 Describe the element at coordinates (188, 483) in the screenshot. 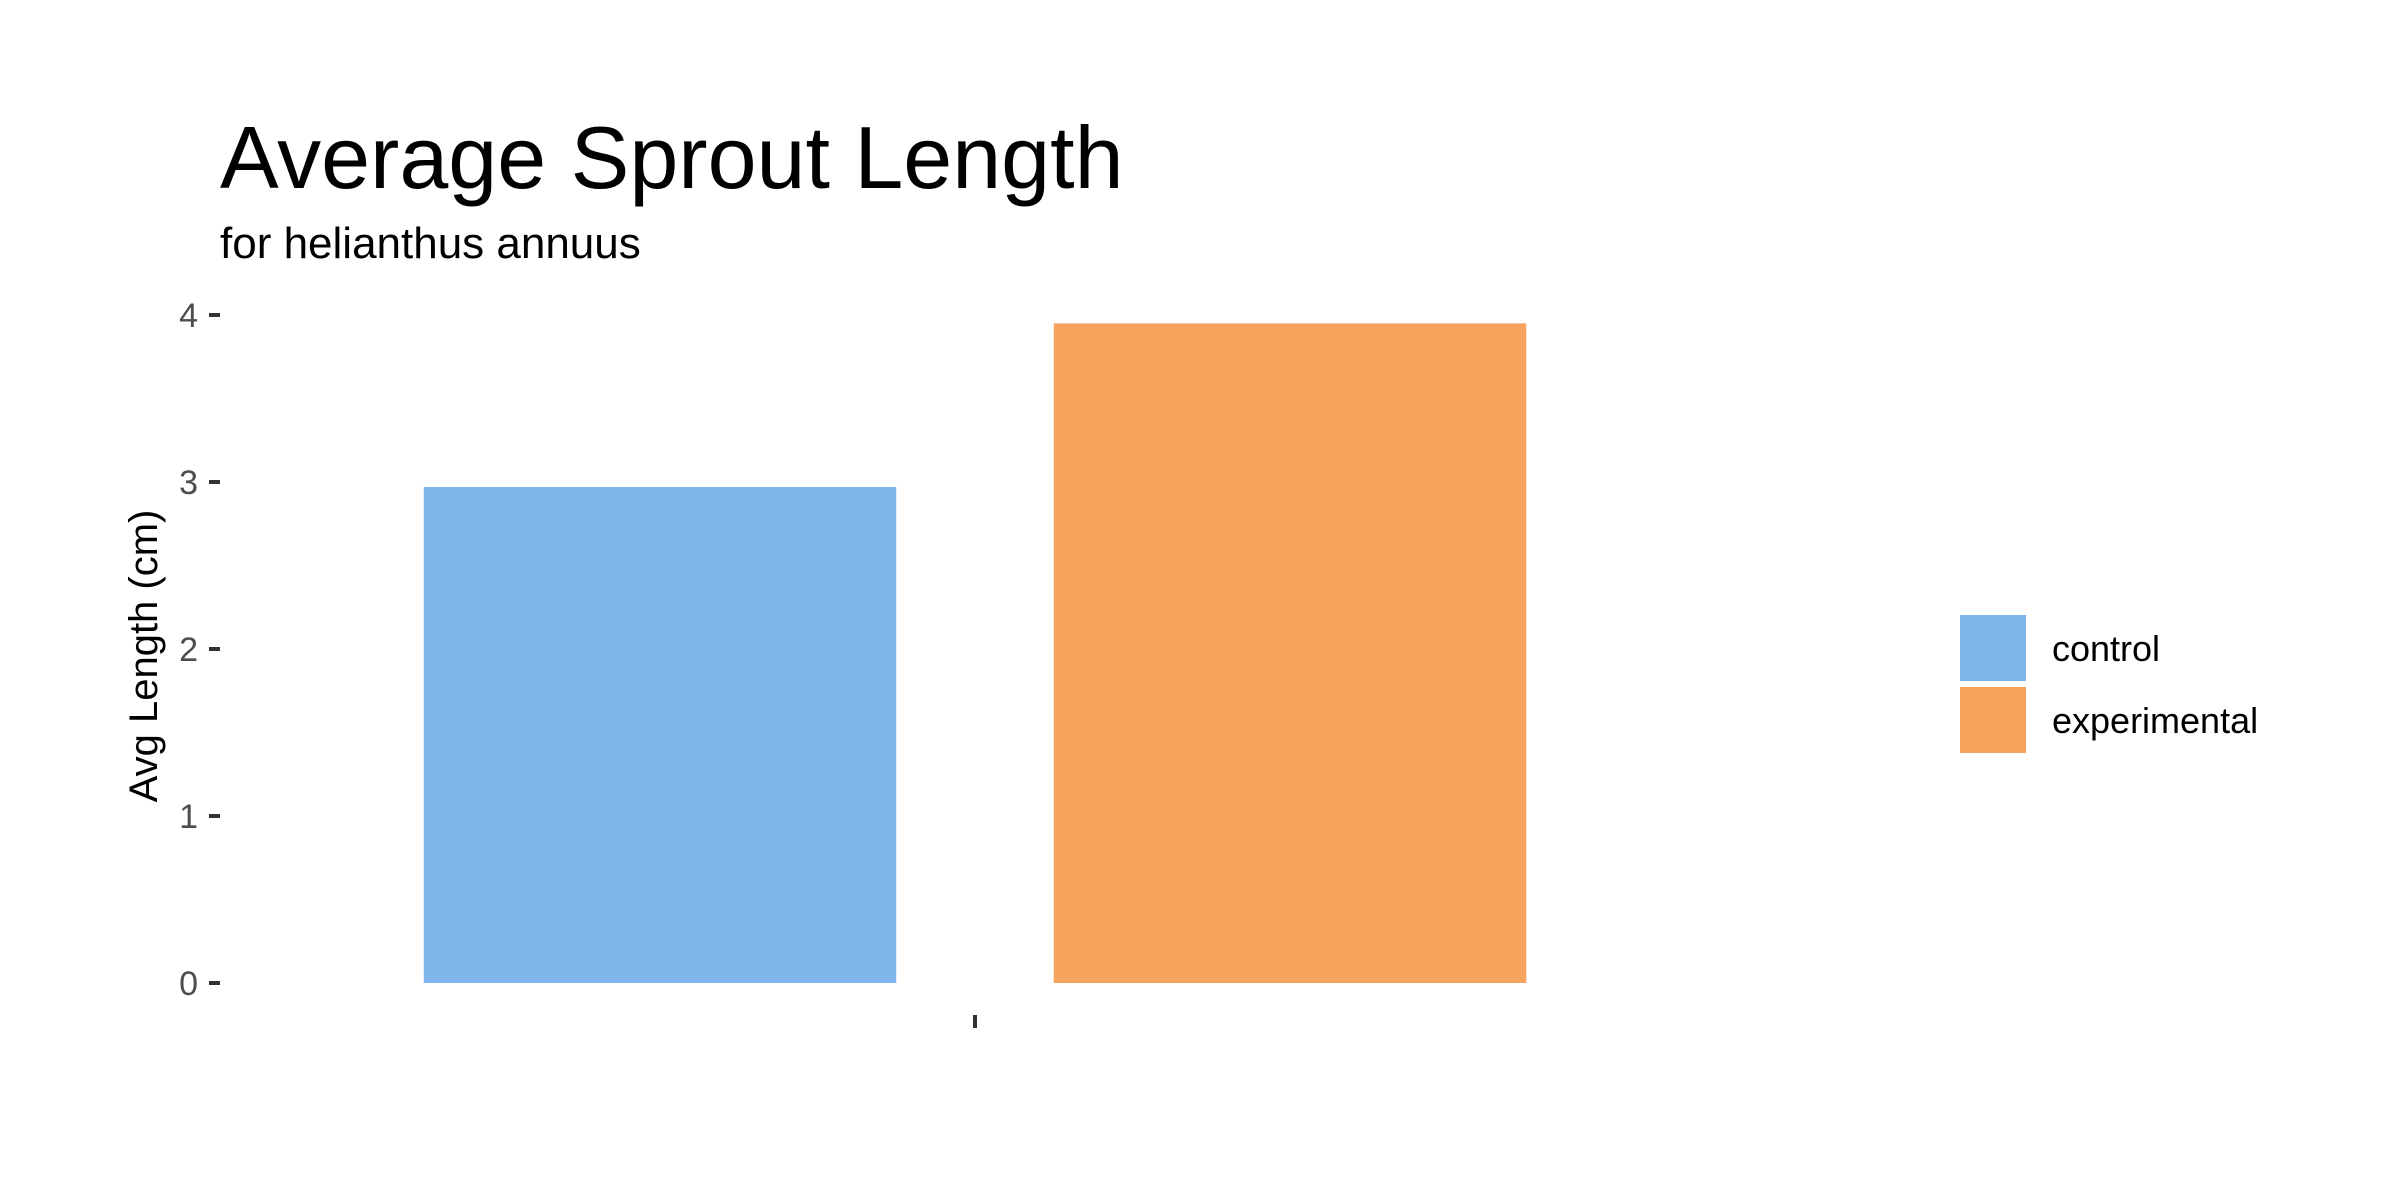

I see `y-tick-label: 3` at that location.